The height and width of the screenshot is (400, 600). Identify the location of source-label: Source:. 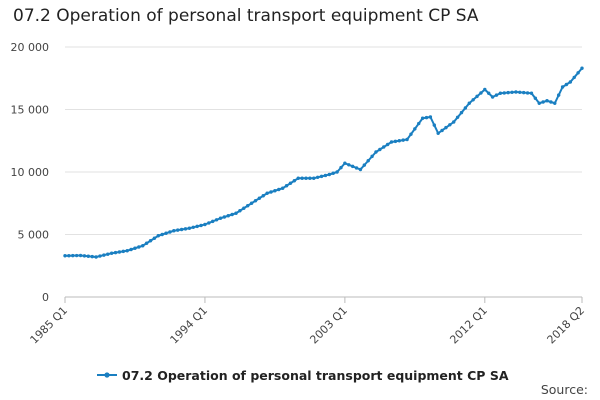
(564, 389).